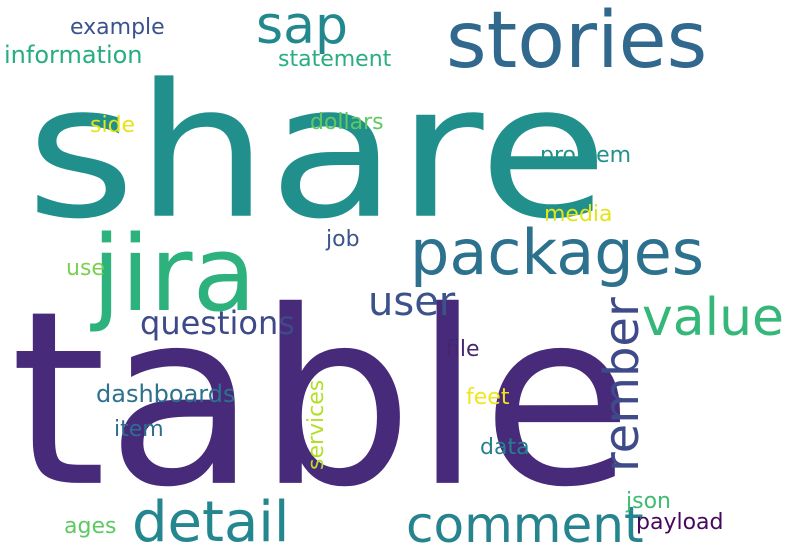 The width and height of the screenshot is (800, 560). What do you see at coordinates (412, 302) in the screenshot?
I see `word-user: user` at bounding box center [412, 302].